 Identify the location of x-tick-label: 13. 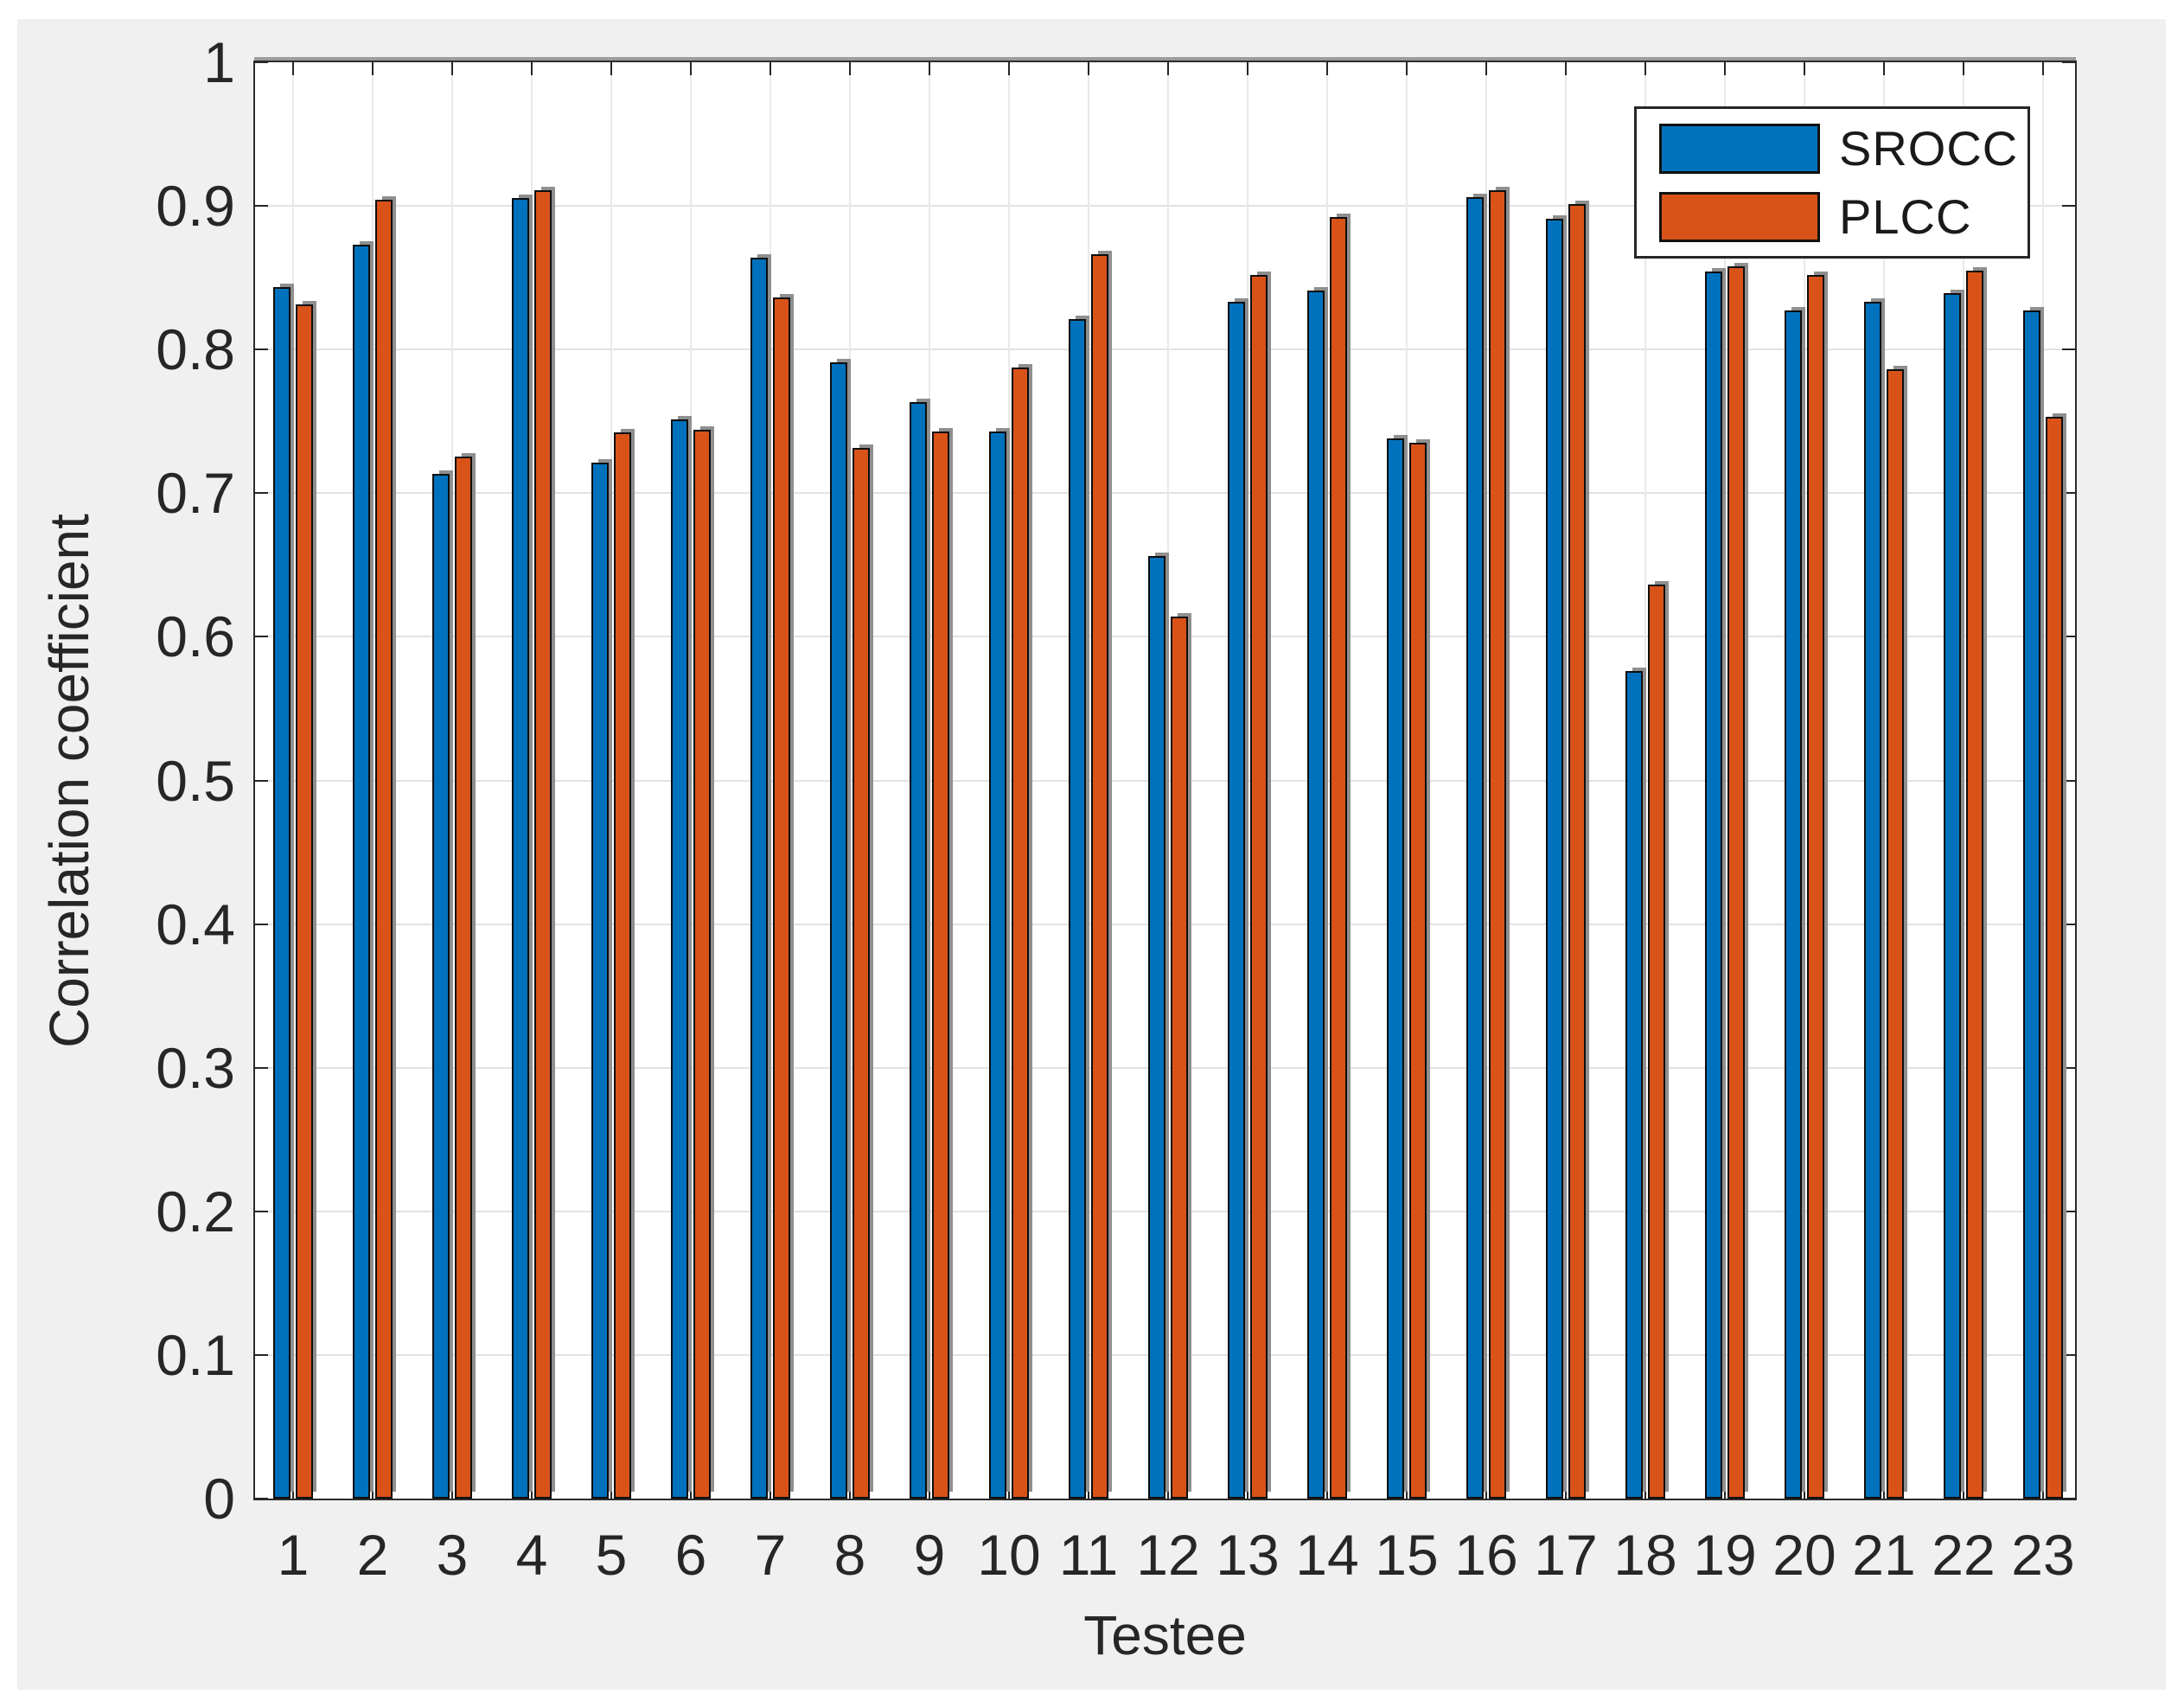
(1248, 1555).